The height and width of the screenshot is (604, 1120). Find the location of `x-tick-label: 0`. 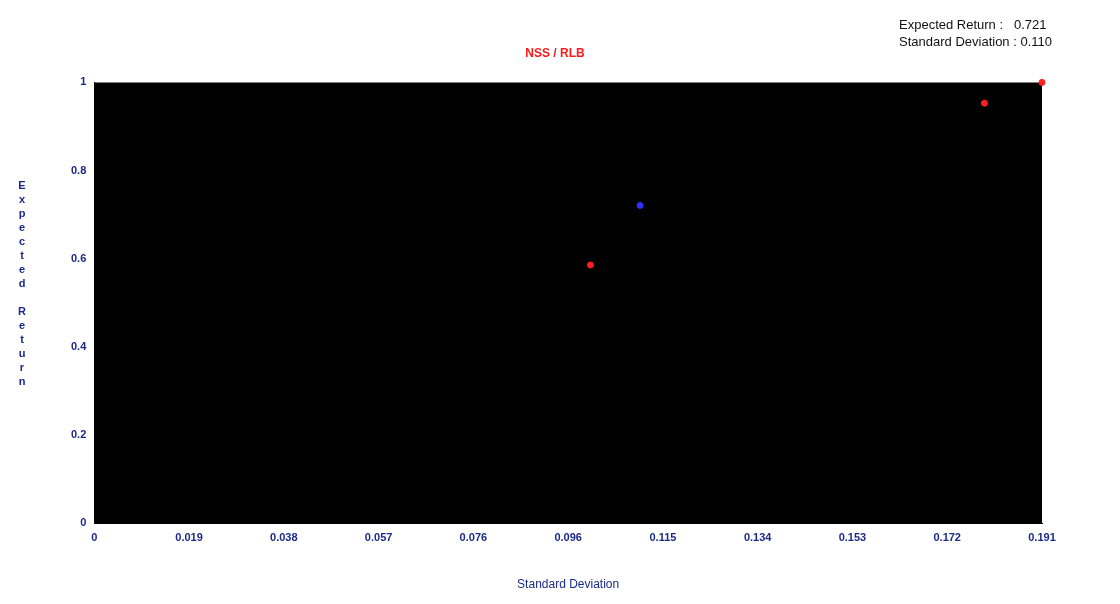

x-tick-label: 0 is located at coordinates (94, 537).